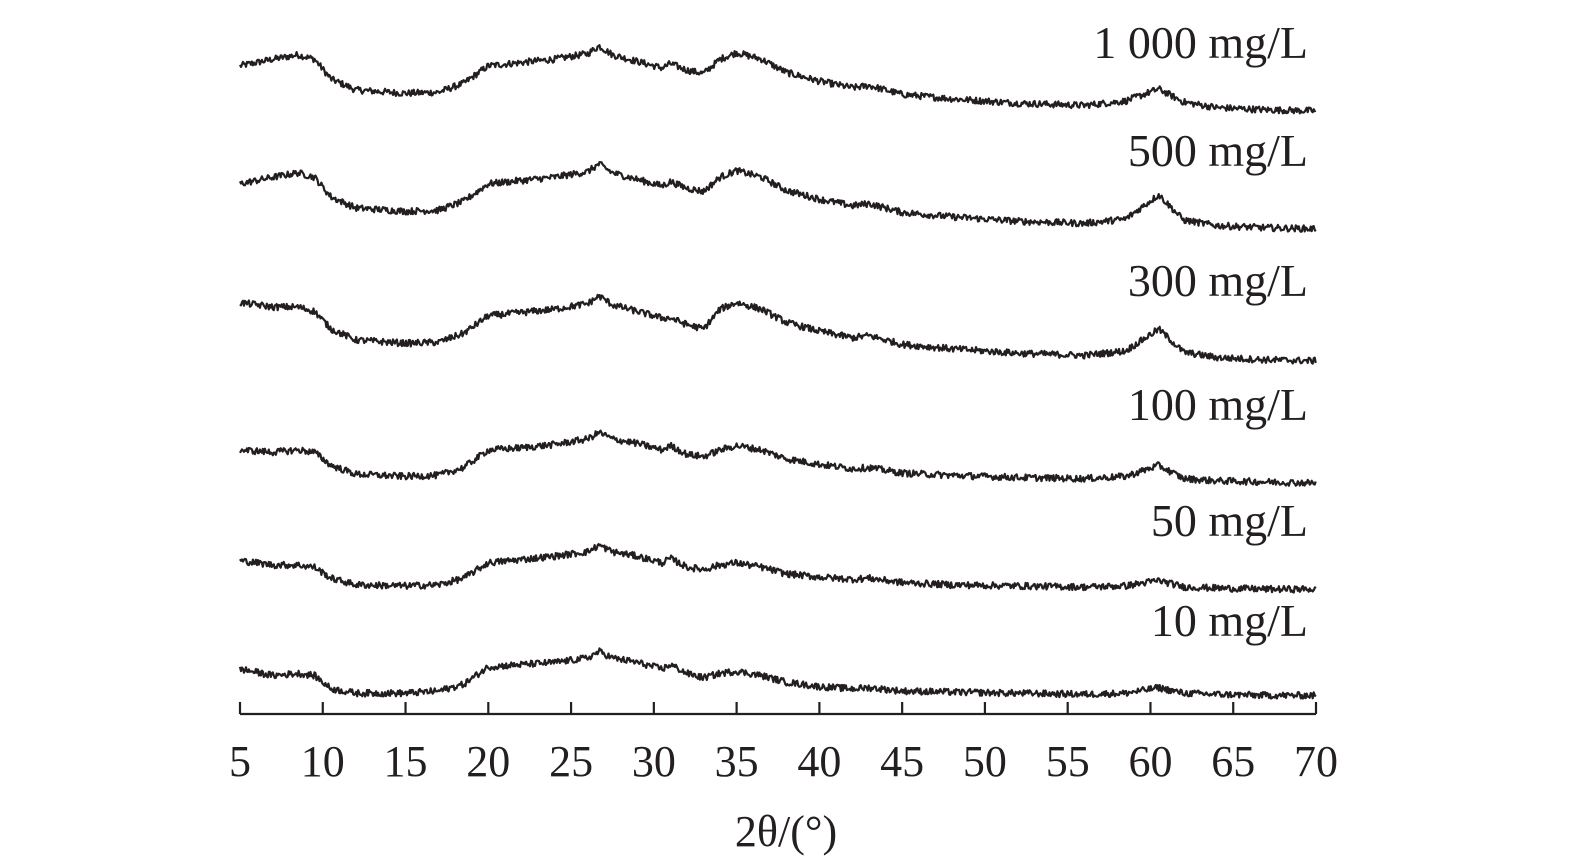 This screenshot has height=868, width=1575. I want to click on x-tick-label: 40, so click(819, 761).